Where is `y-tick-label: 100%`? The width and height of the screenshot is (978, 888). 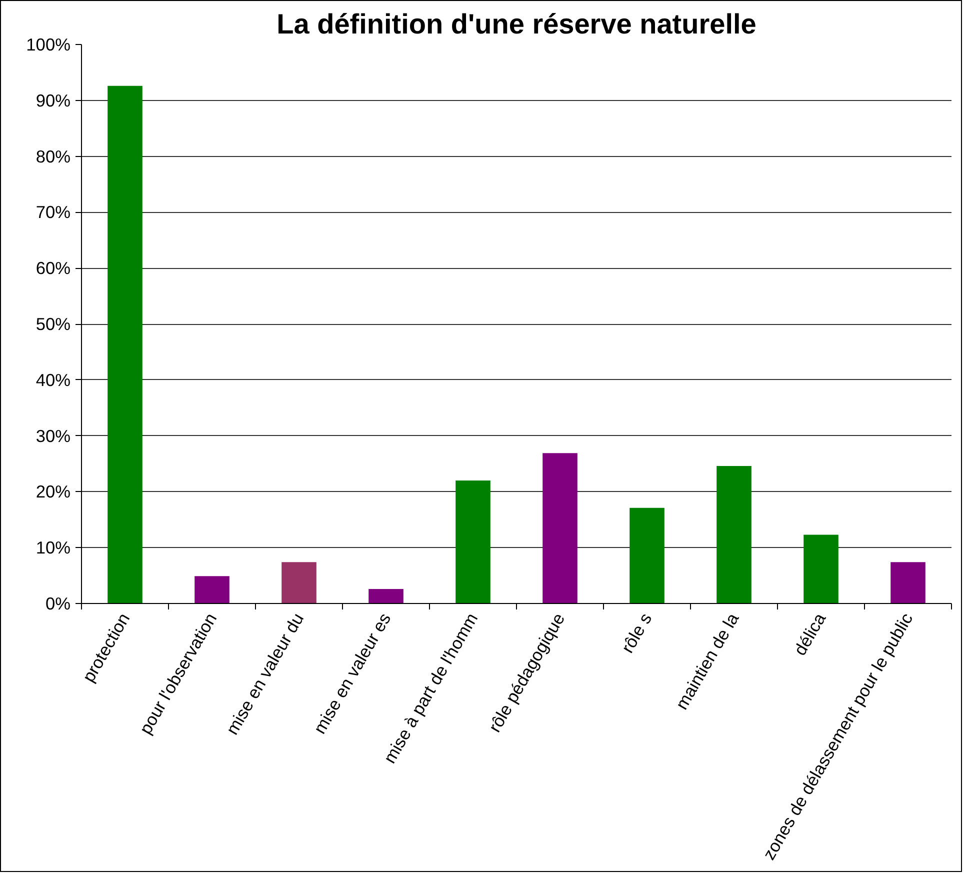 y-tick-label: 100% is located at coordinates (48, 44).